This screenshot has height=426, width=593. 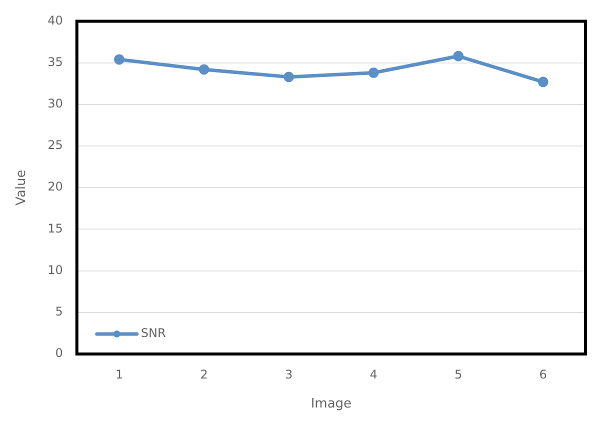 What do you see at coordinates (288, 374) in the screenshot?
I see `x-tick-label: 3` at bounding box center [288, 374].